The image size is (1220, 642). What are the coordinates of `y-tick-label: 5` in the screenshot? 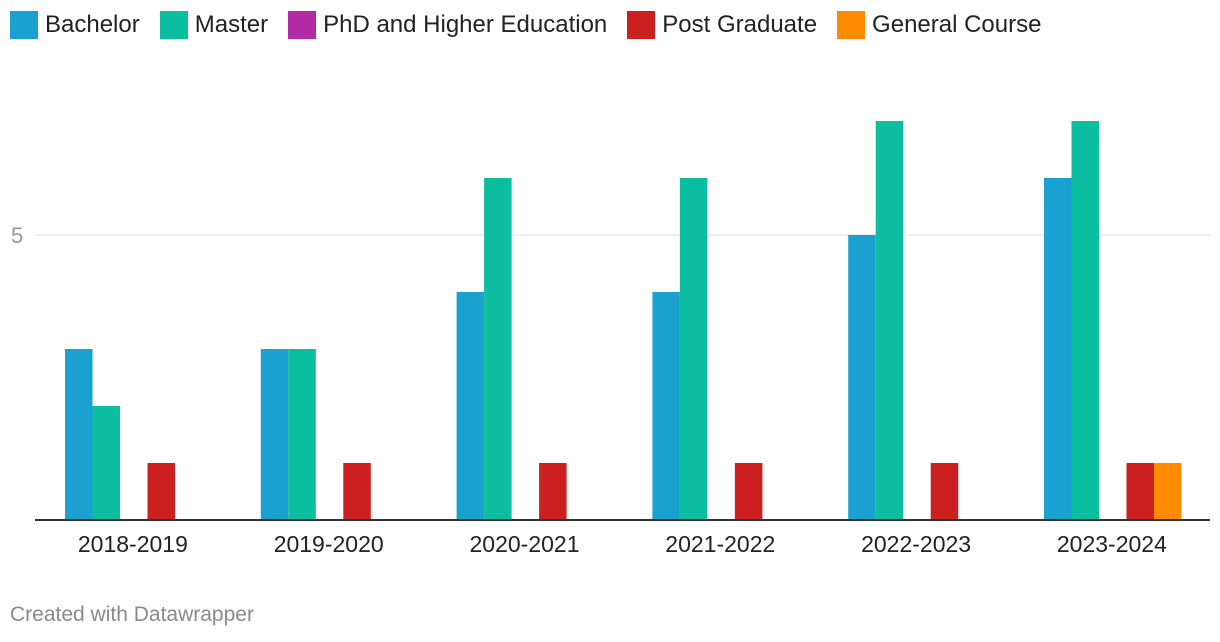 It's located at (17, 235).